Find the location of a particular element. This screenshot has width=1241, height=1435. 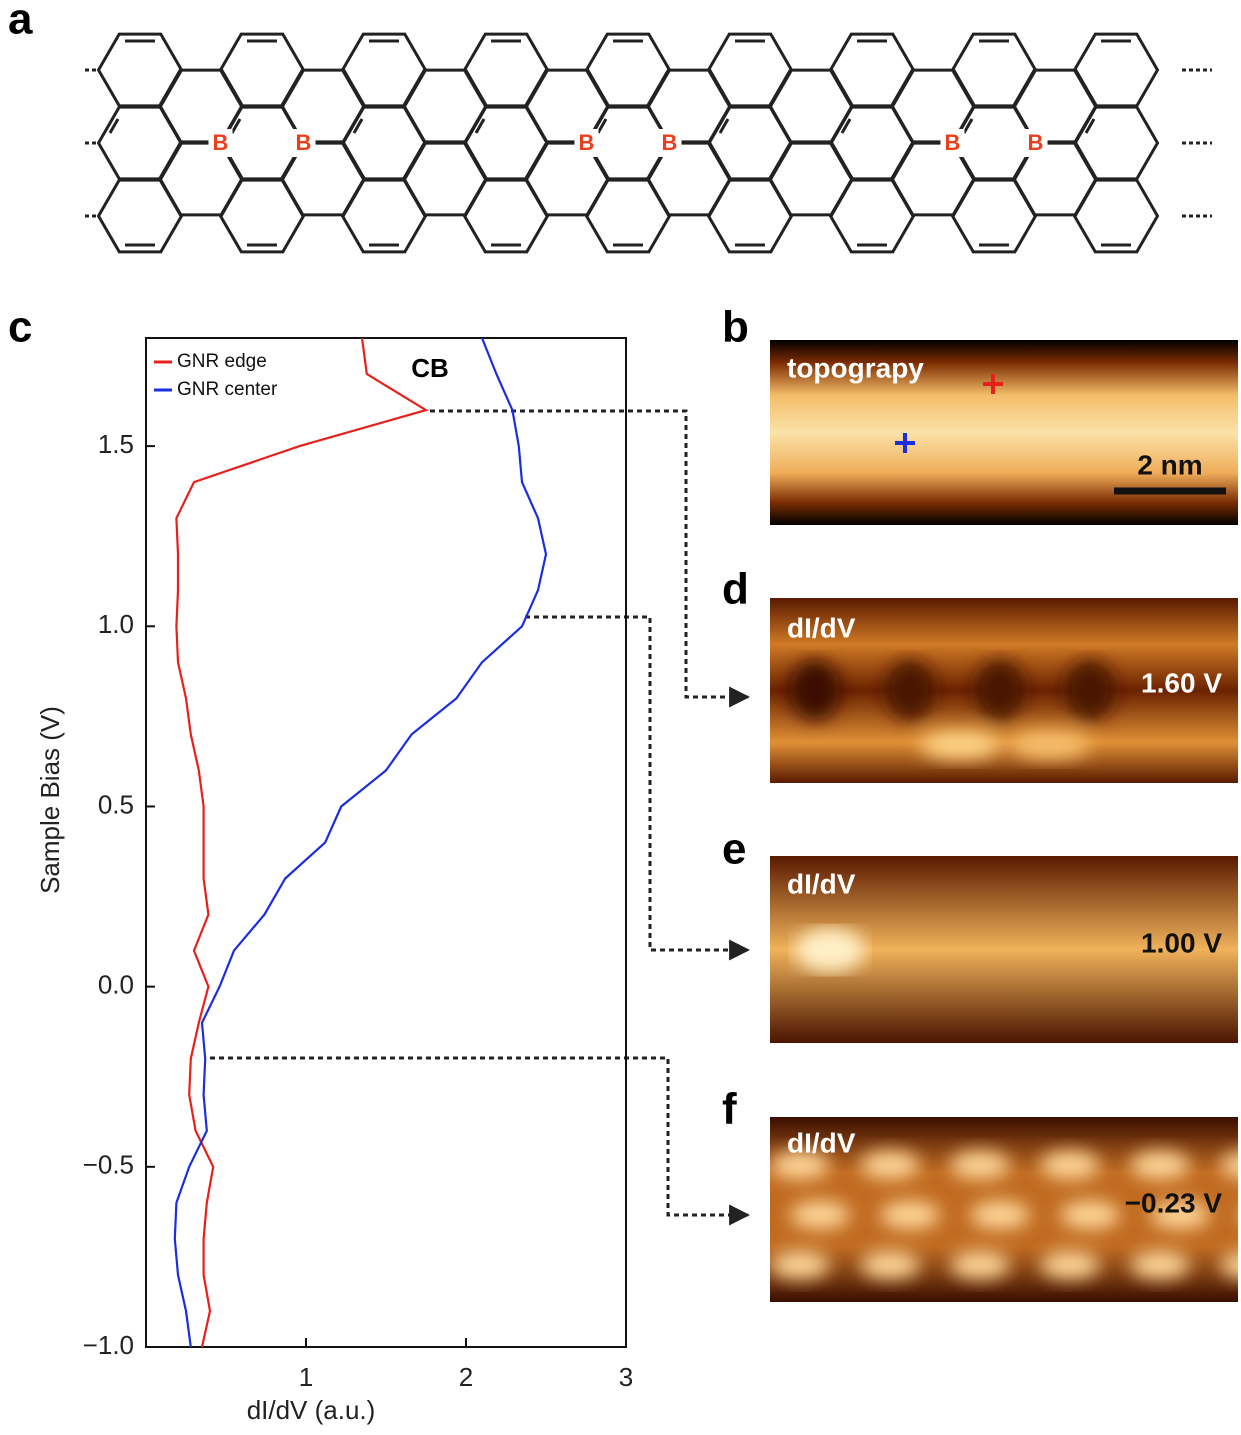

data-line is located at coordinates (302, 842).